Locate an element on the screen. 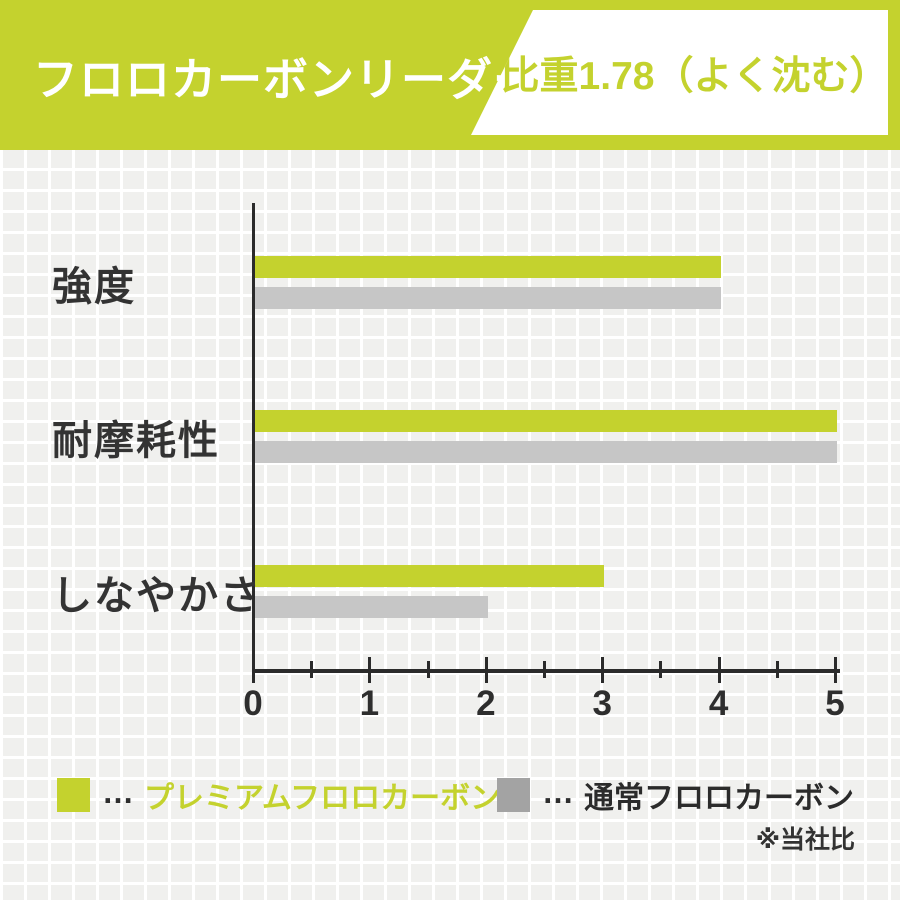 This screenshot has width=900, height=900. legend-swatch-premium is located at coordinates (73, 795).